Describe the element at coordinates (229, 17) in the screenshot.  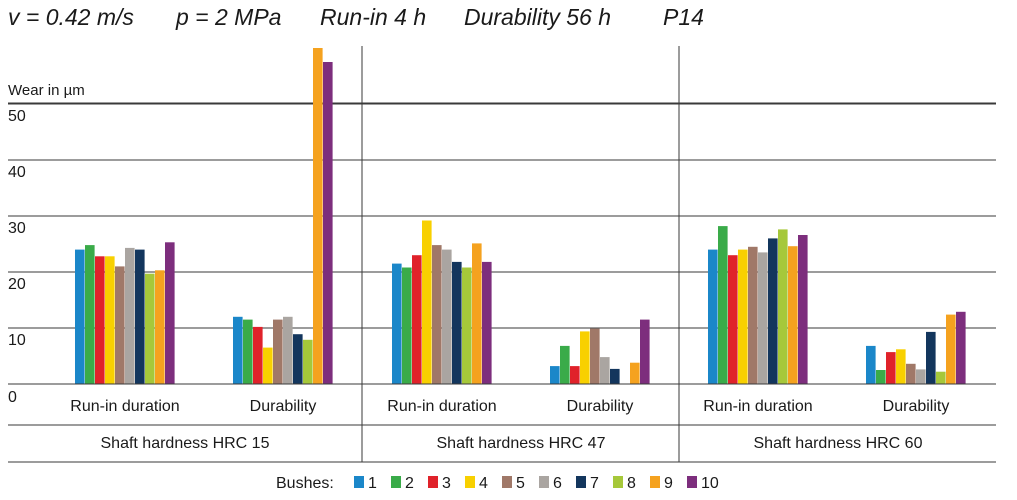
I see `header-pressure: p = 2 MPa` at that location.